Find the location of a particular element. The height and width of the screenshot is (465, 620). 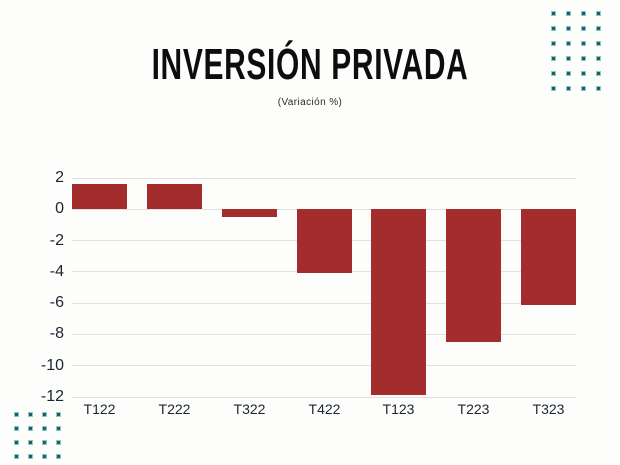

y-axis-labels: 2 0 -2 -4 -6 -8 -10 -12 is located at coordinates (36, 287).